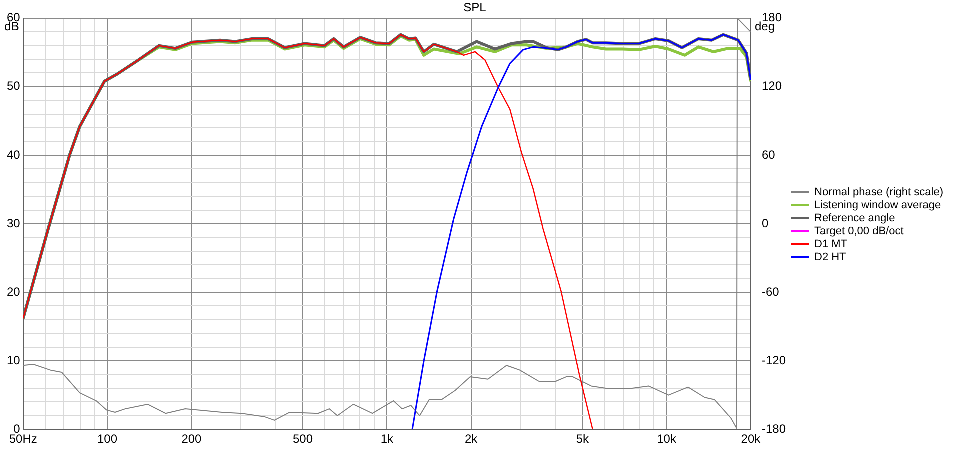 This screenshot has width=960, height=450. I want to click on x-tick-label: 1k, so click(387, 439).